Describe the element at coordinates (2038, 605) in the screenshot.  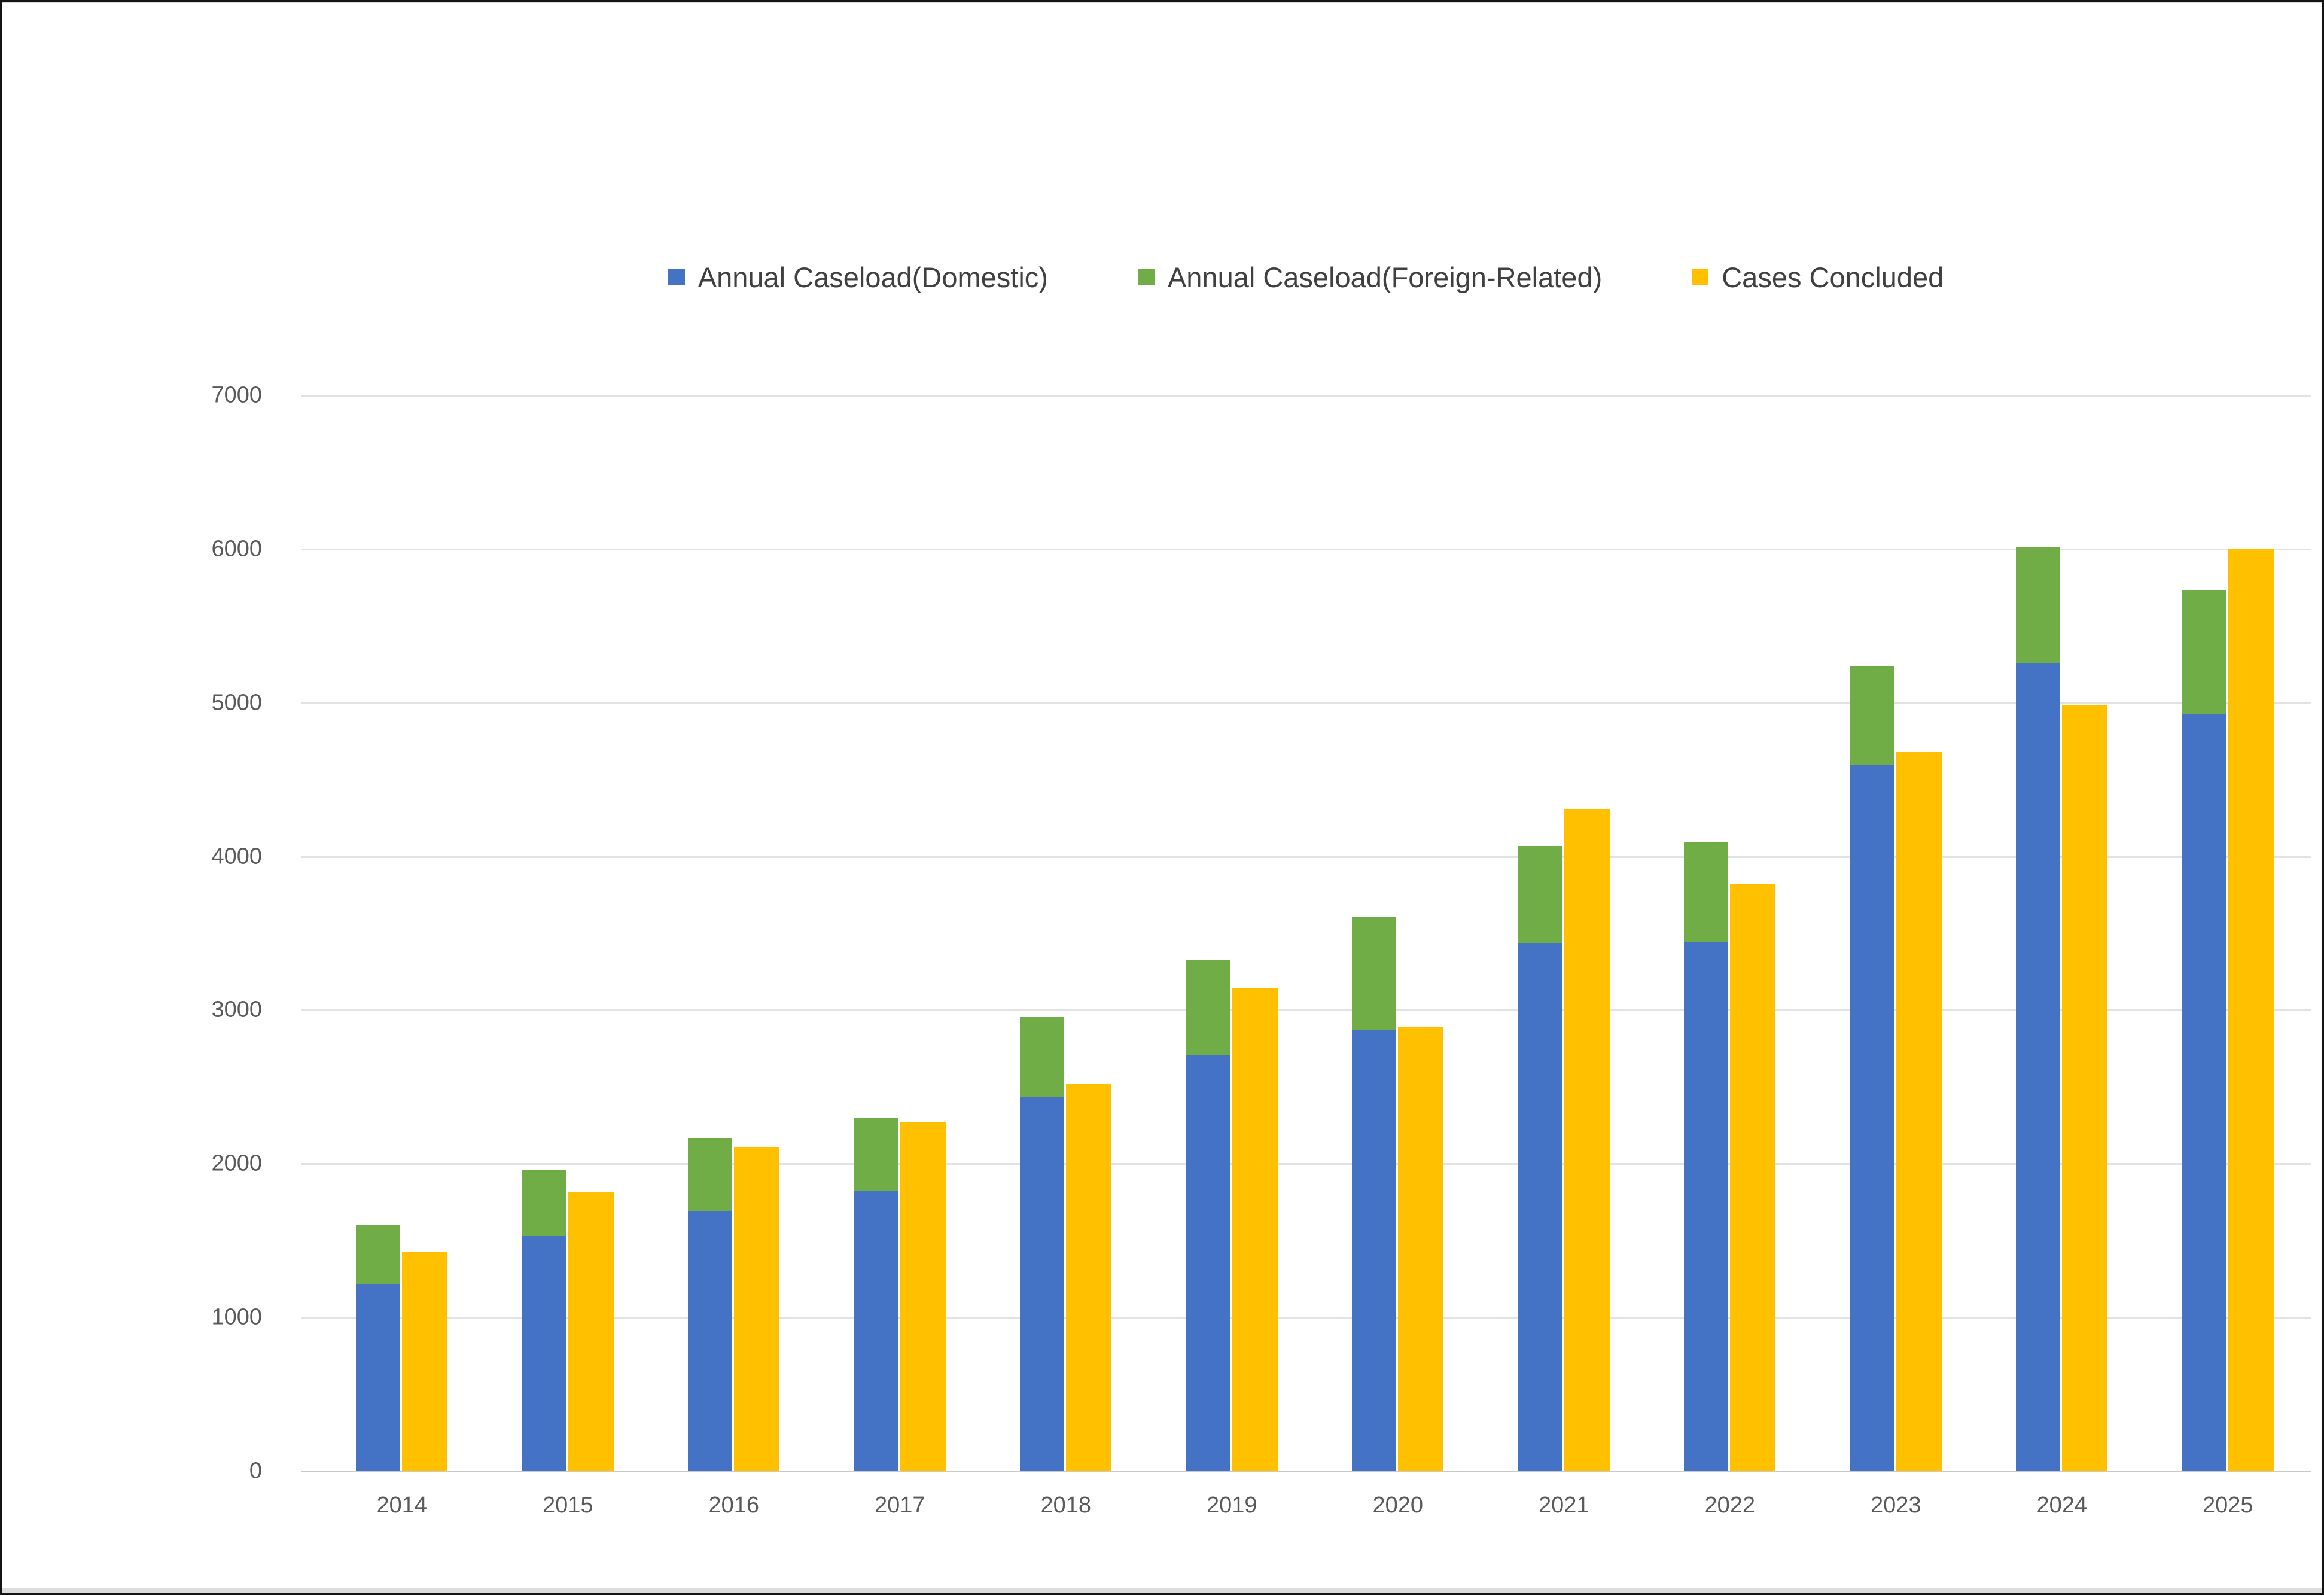
I see `bar-foreign-related-2024` at that location.